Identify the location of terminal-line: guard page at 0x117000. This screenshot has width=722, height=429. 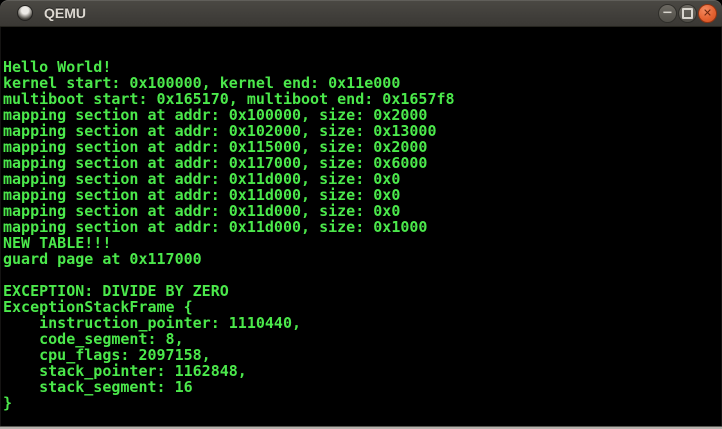
(102, 259).